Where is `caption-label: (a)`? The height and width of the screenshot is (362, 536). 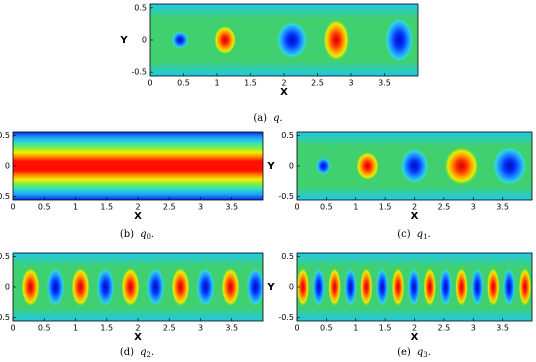
caption-label: (a) is located at coordinates (260, 118).